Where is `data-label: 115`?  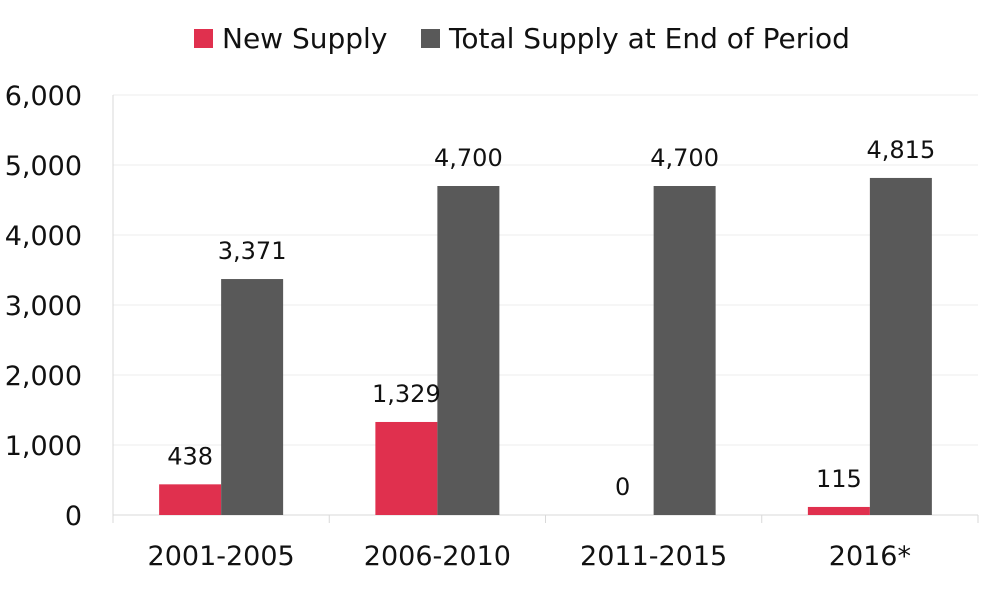
data-label: 115 is located at coordinates (839, 479).